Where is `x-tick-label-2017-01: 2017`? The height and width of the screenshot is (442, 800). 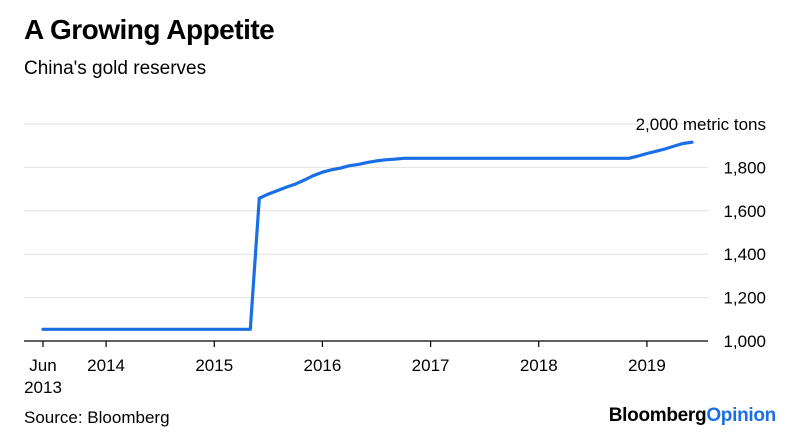
x-tick-label-2017-01: 2017 is located at coordinates (431, 365).